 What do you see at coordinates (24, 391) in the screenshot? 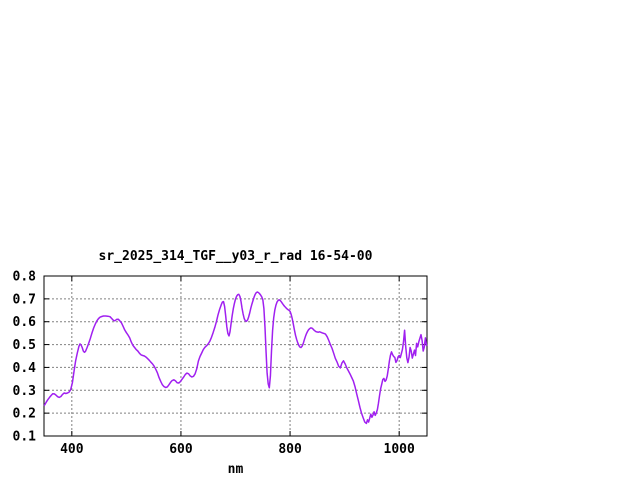
I see `y-tick-label: 0.3` at bounding box center [24, 391].